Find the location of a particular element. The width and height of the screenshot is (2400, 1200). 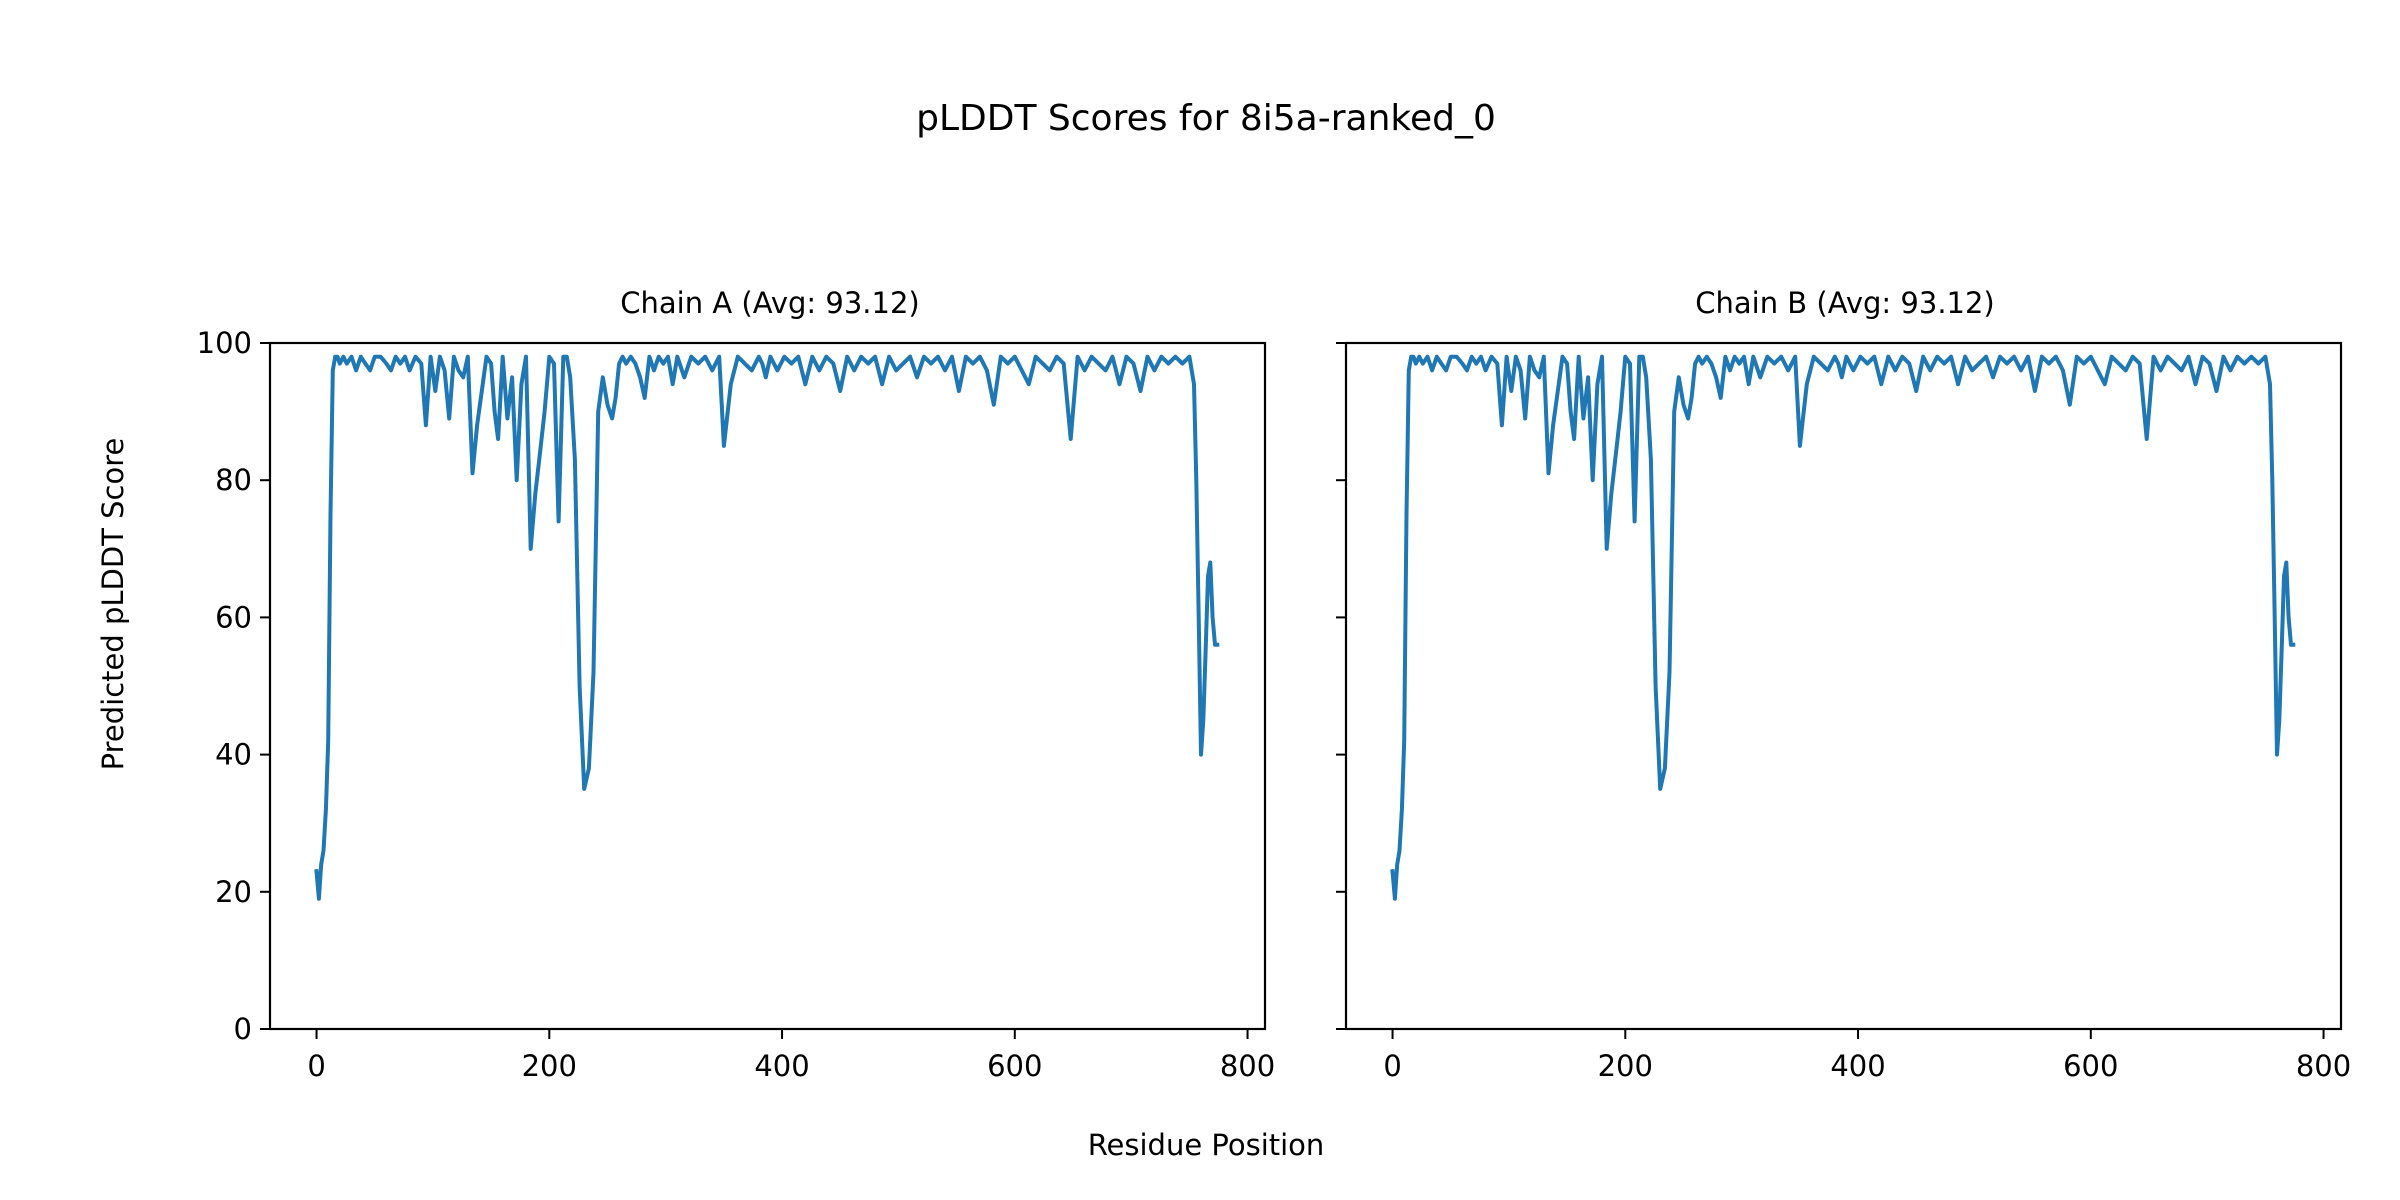

chain-a-y-tick-label: 40 is located at coordinates (233, 755).